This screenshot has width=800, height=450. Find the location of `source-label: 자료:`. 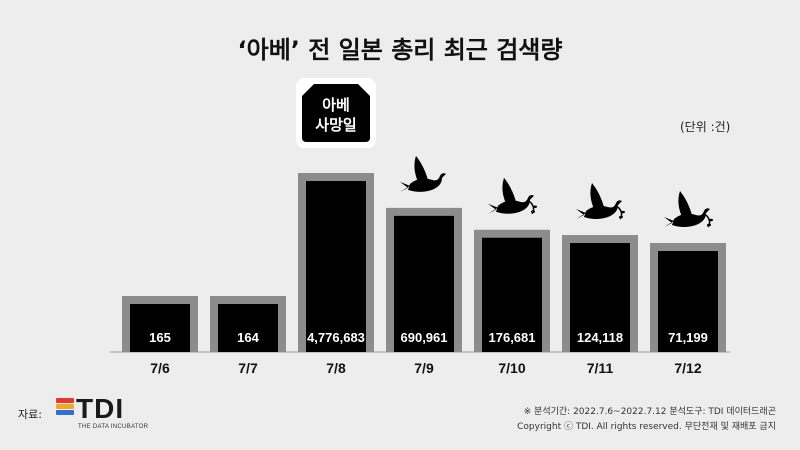

source-label: 자료: is located at coordinates (30, 414).